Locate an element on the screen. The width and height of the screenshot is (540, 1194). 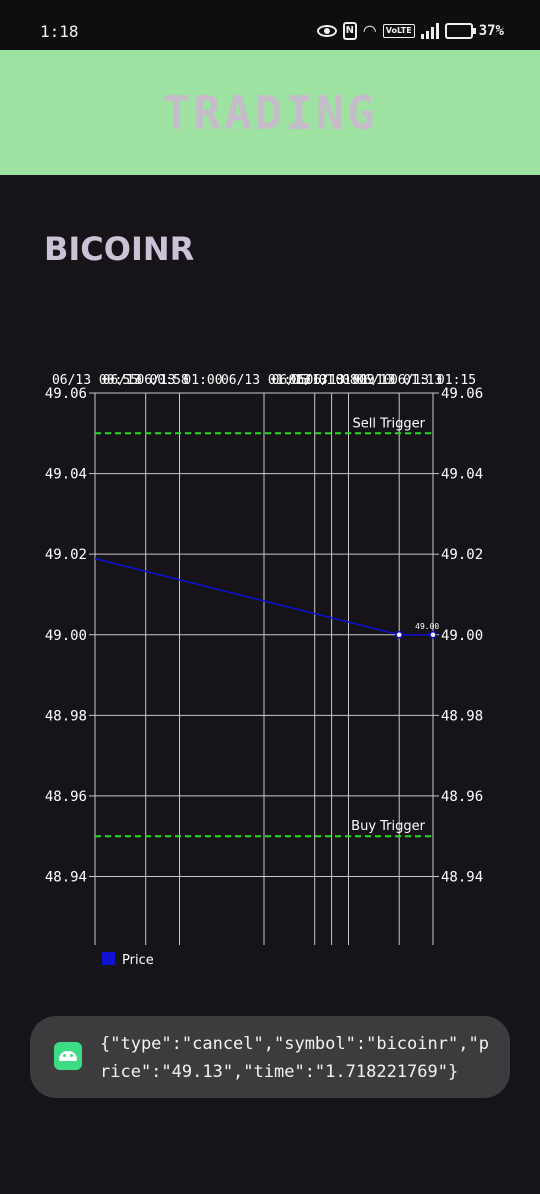
y-tick-label-right: 48.94 is located at coordinates (462, 878).